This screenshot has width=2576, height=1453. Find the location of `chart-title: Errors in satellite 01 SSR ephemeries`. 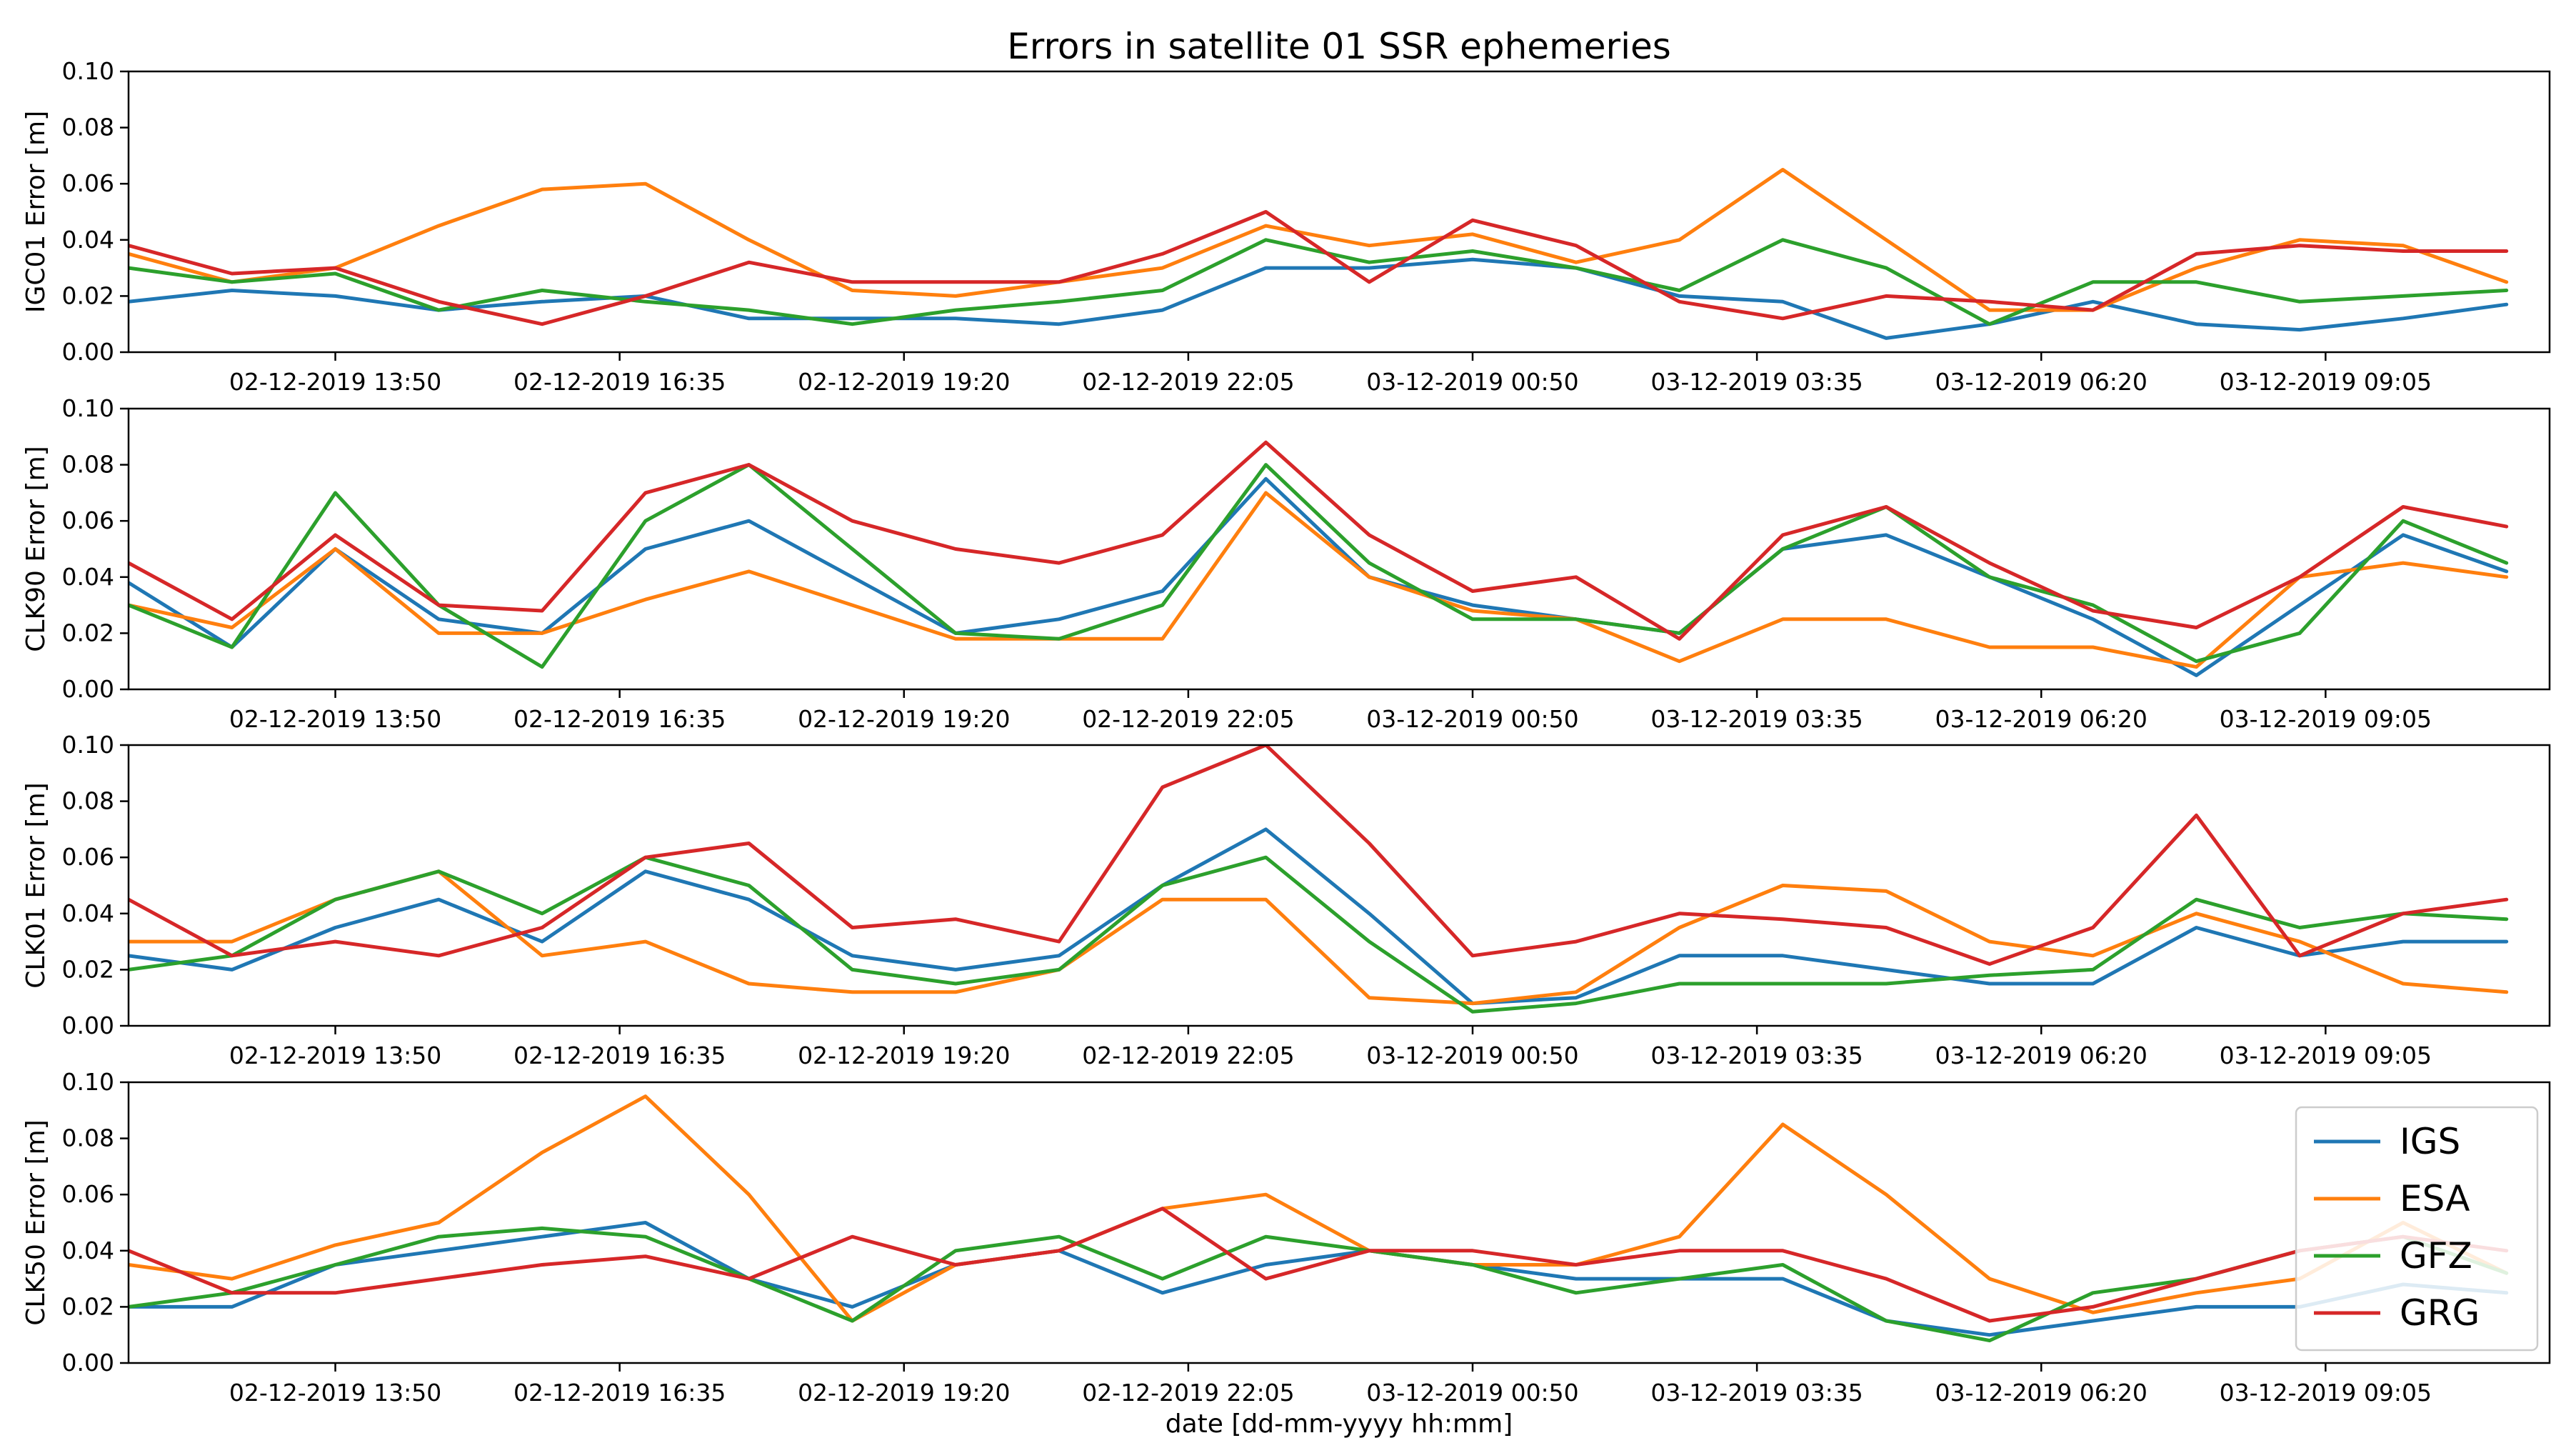

chart-title: Errors in satellite 01 SSR ephemeries is located at coordinates (1339, 46).